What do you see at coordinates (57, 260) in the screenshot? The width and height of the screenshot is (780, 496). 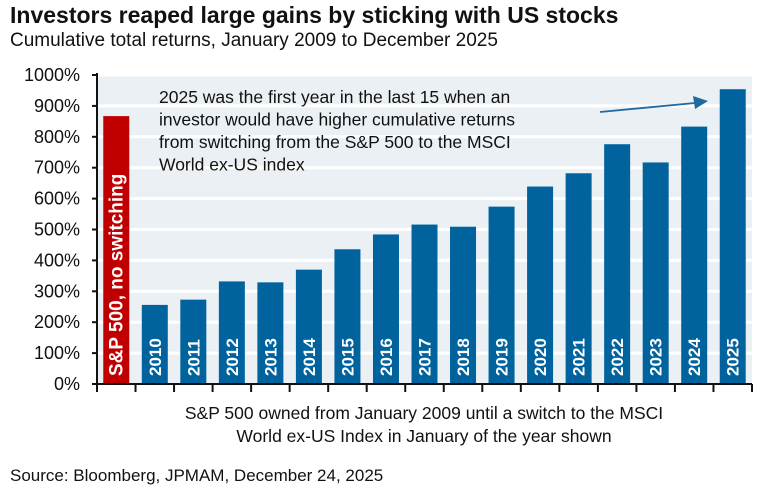 I see `y-tick-label: 400%` at bounding box center [57, 260].